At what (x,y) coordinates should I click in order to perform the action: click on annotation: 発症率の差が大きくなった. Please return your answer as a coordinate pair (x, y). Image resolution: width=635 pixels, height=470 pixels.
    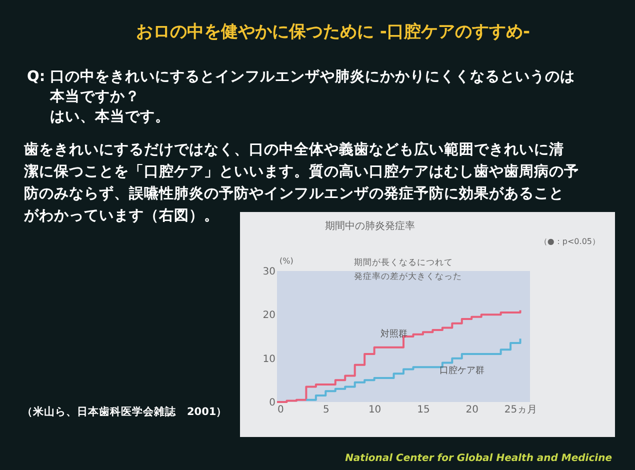
    Looking at the image, I should click on (408, 276).